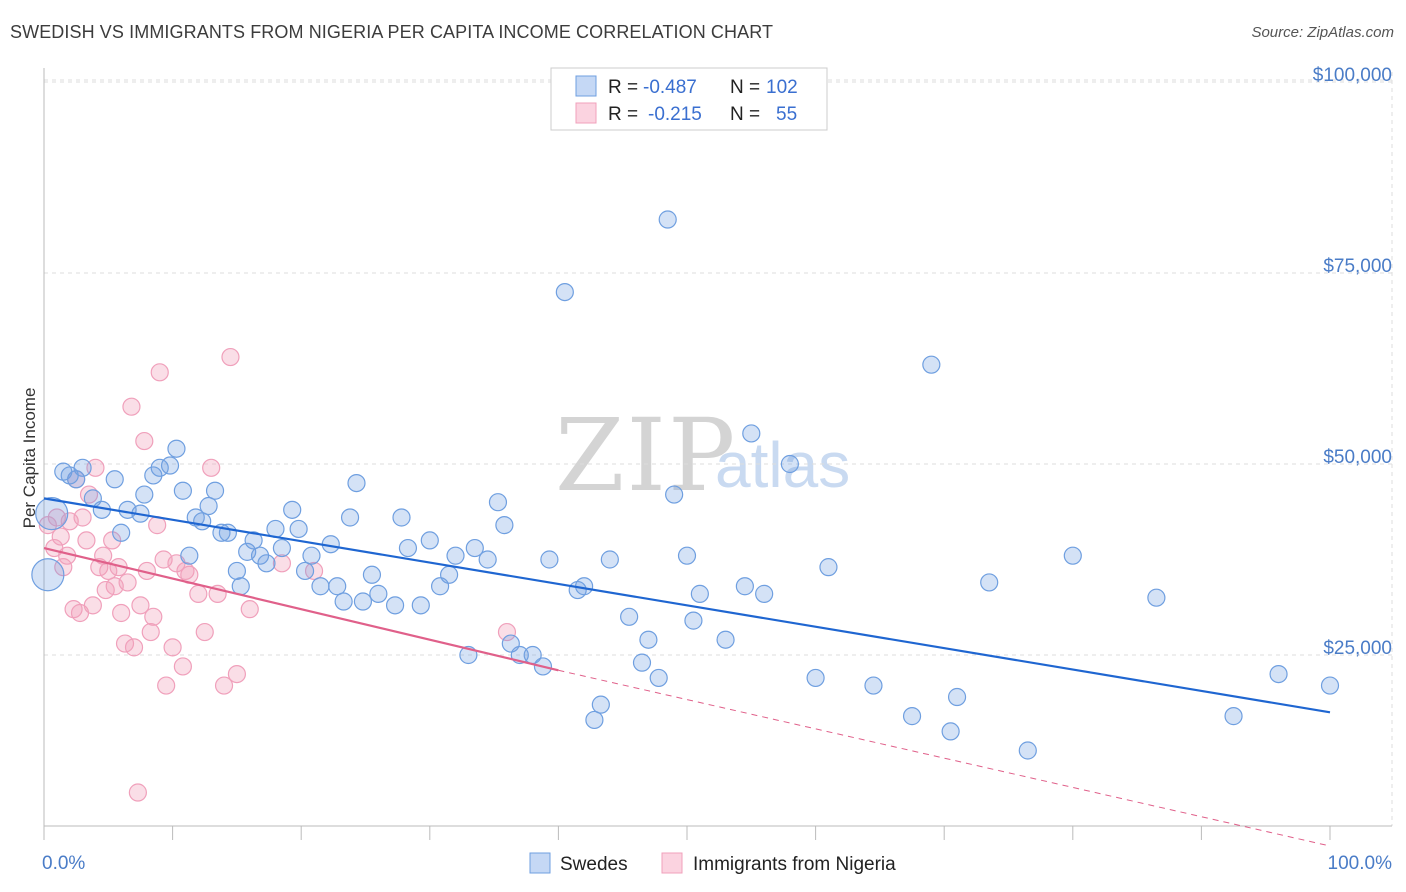 This screenshot has height=892, width=1406. Describe the element at coordinates (623, 114) in the screenshot. I see `legend-r-label-nigeria: R =` at that location.